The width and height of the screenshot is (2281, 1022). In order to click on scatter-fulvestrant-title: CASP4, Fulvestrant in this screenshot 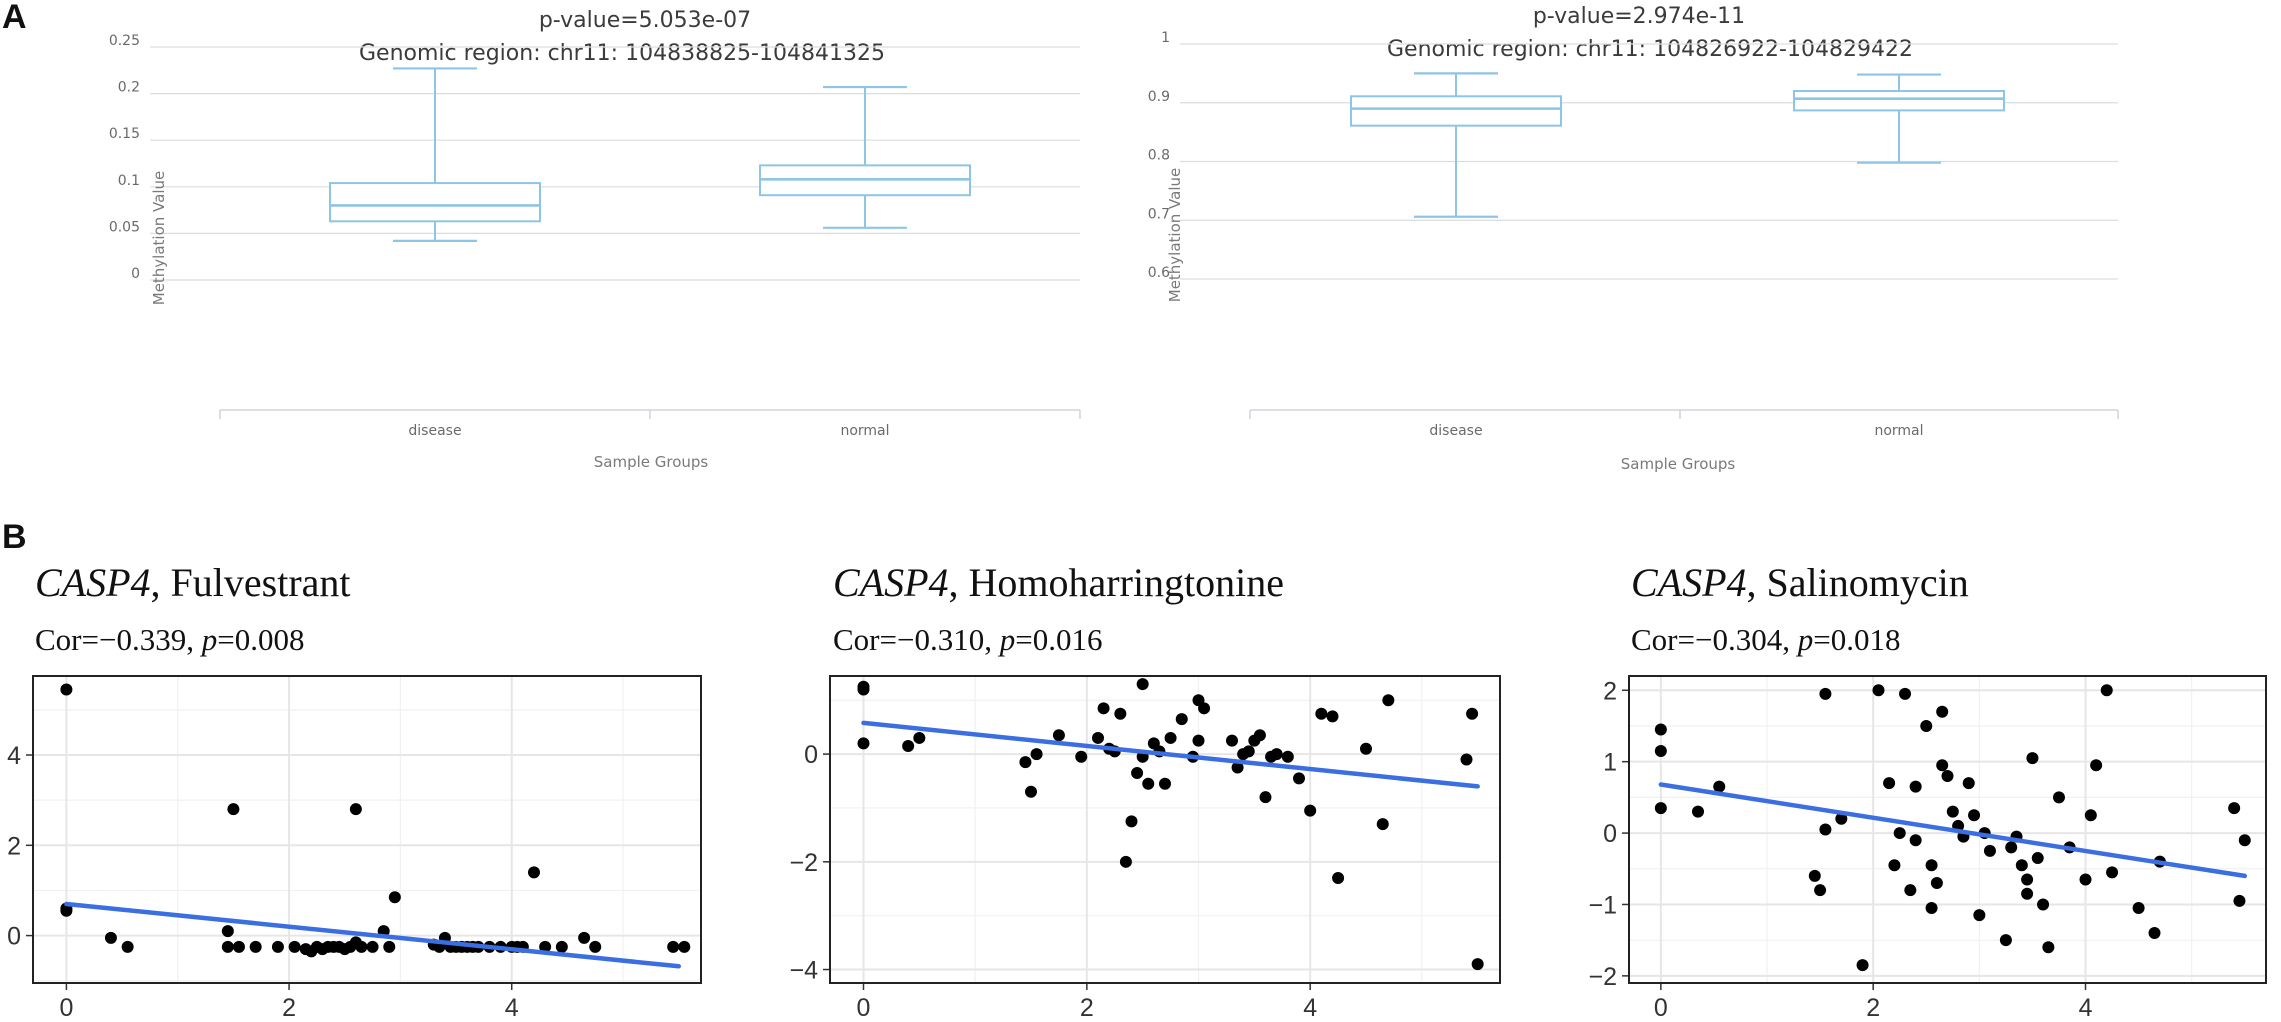, I will do `click(193, 582)`.